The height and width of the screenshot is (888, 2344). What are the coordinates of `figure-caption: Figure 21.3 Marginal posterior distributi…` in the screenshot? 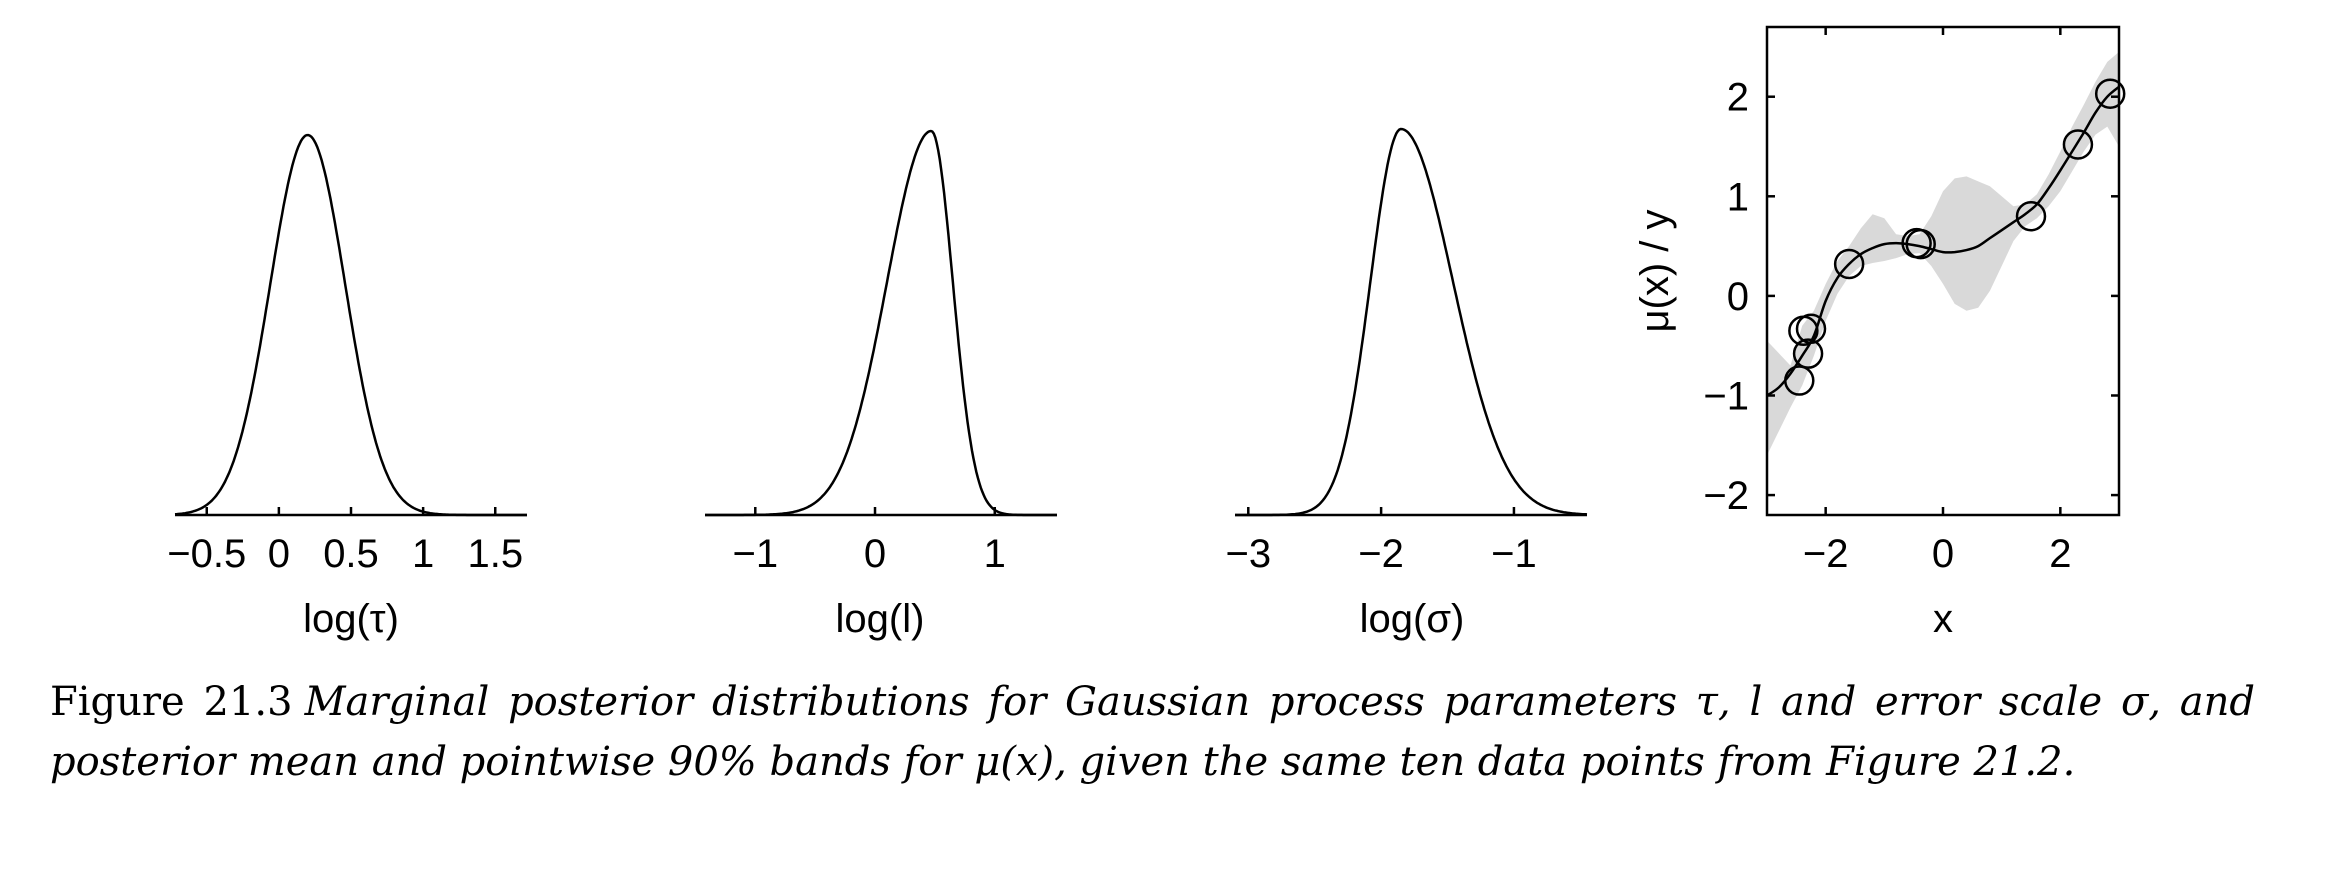 It's located at (1152, 732).